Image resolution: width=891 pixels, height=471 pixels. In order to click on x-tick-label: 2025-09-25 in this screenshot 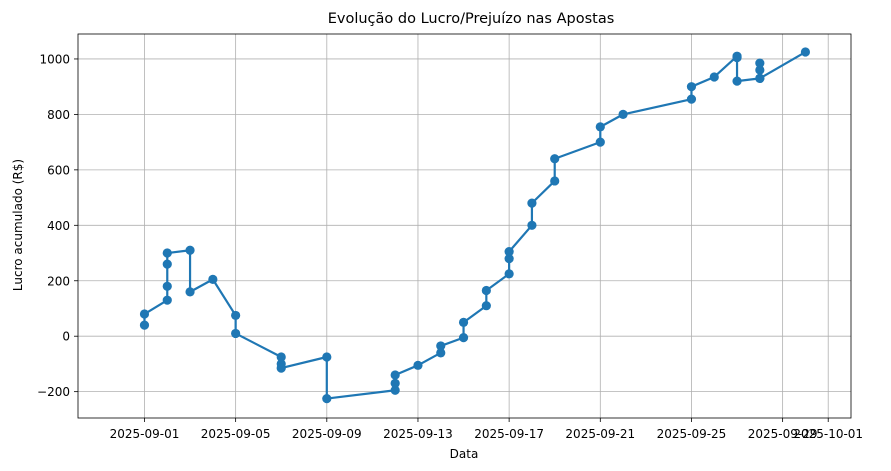, I will do `click(692, 434)`.